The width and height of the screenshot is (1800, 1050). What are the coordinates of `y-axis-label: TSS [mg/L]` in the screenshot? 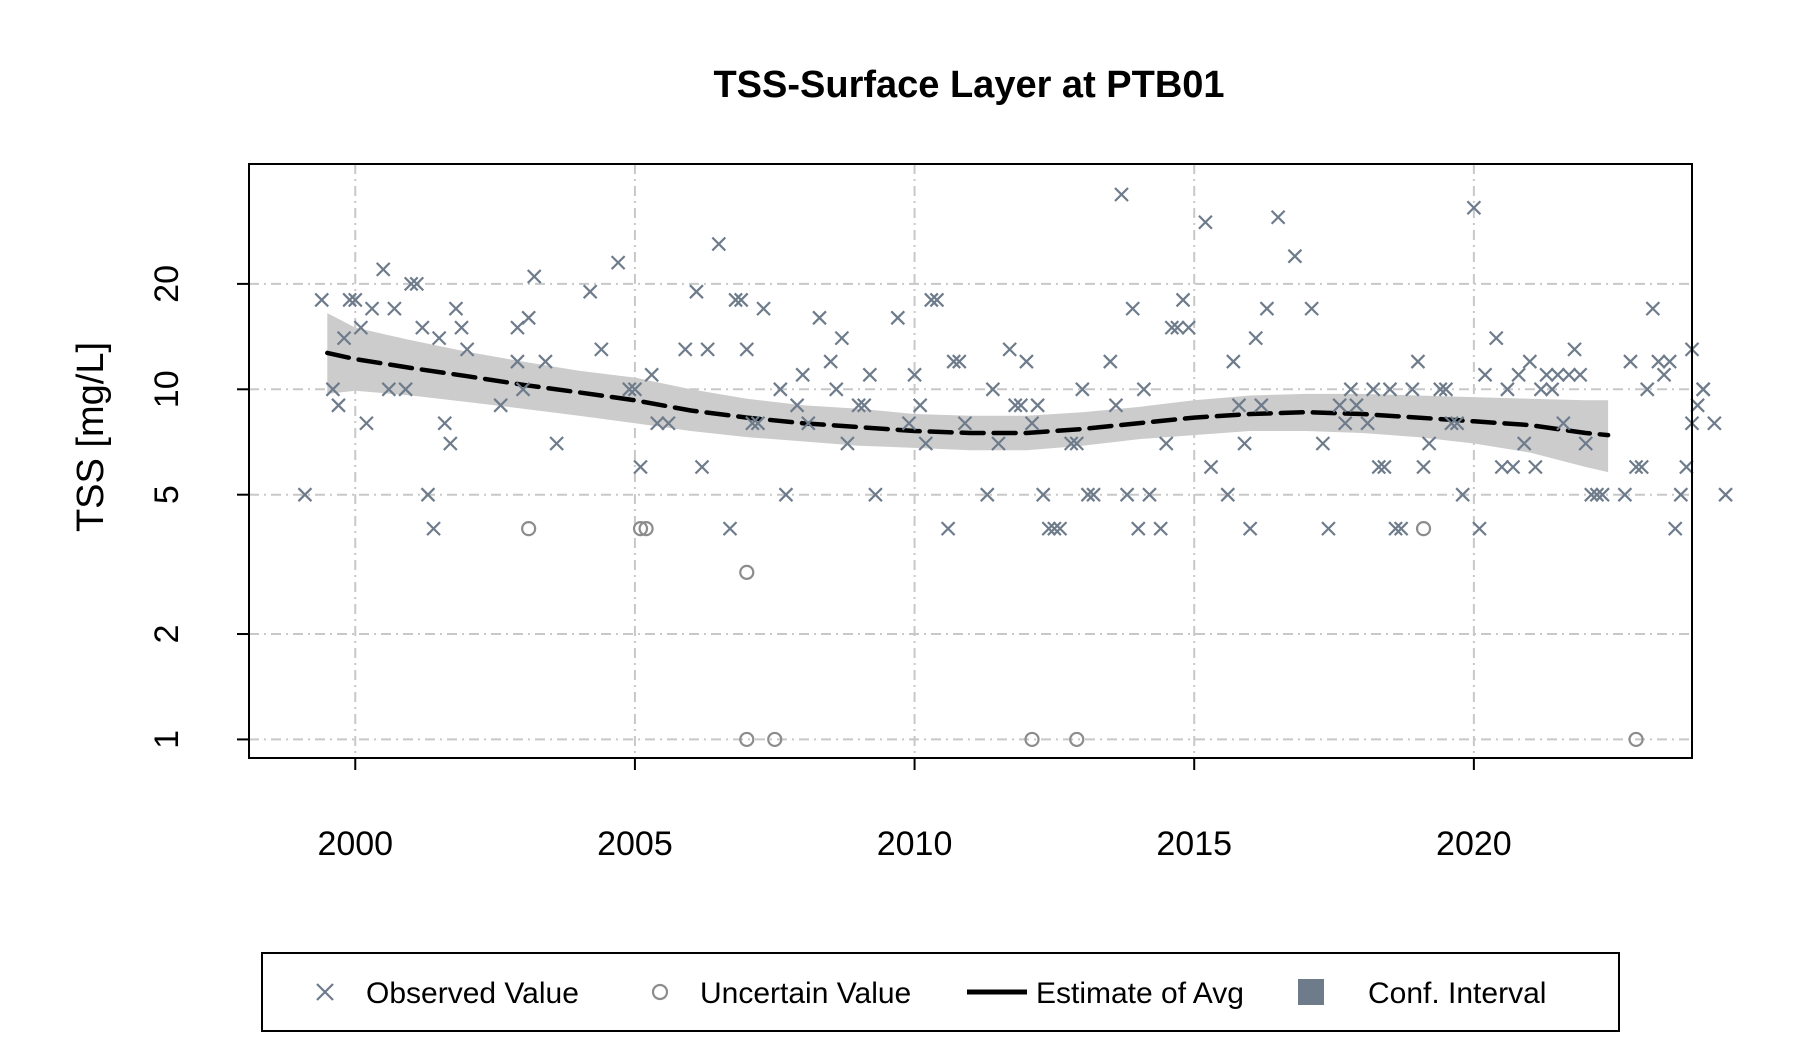 It's located at (91, 437).